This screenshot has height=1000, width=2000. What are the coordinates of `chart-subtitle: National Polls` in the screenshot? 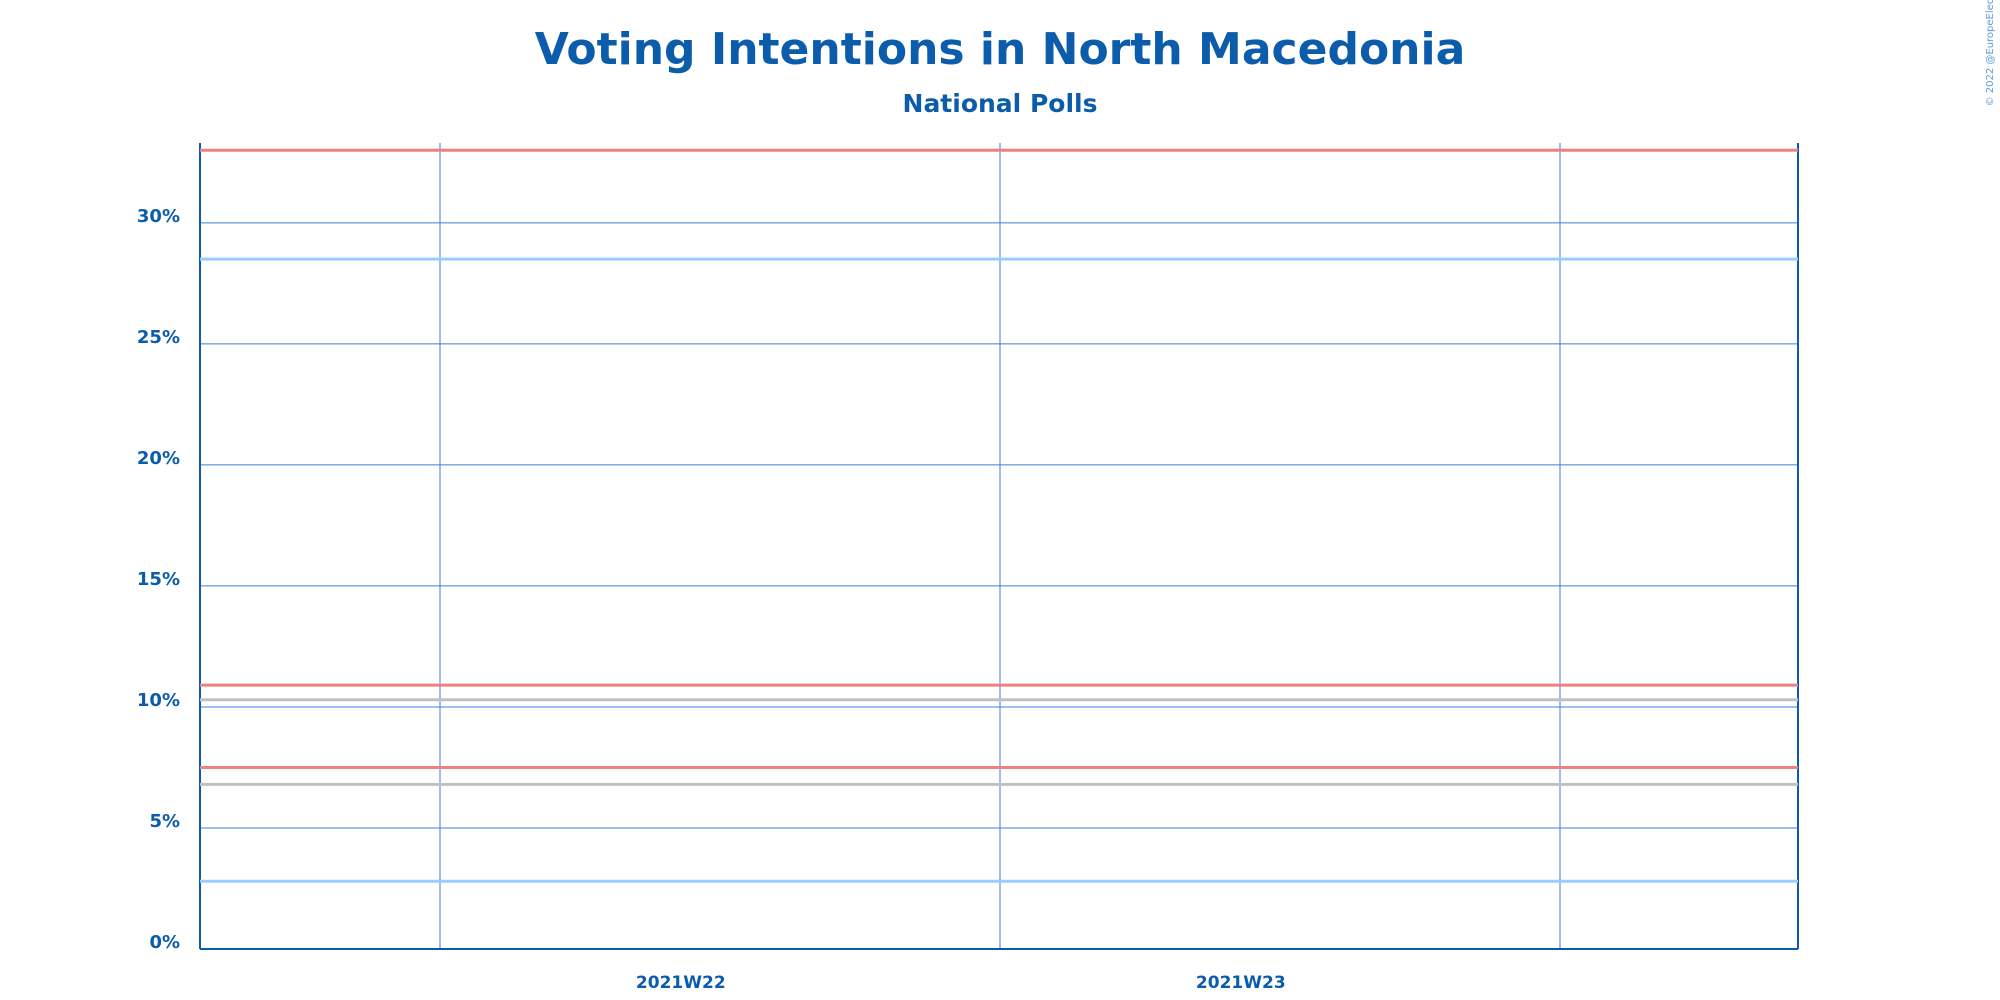 It's located at (1000, 103).